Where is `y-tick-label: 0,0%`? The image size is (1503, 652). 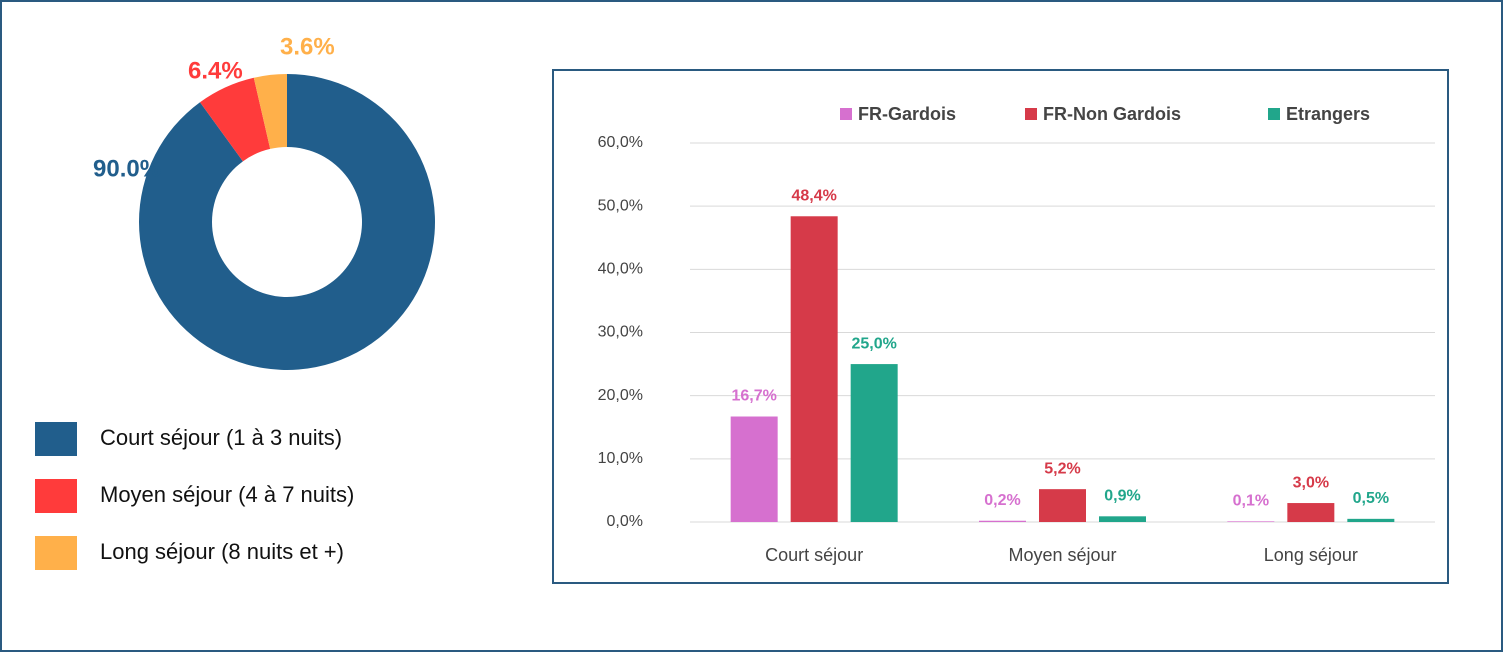
y-tick-label: 0,0% is located at coordinates (625, 521).